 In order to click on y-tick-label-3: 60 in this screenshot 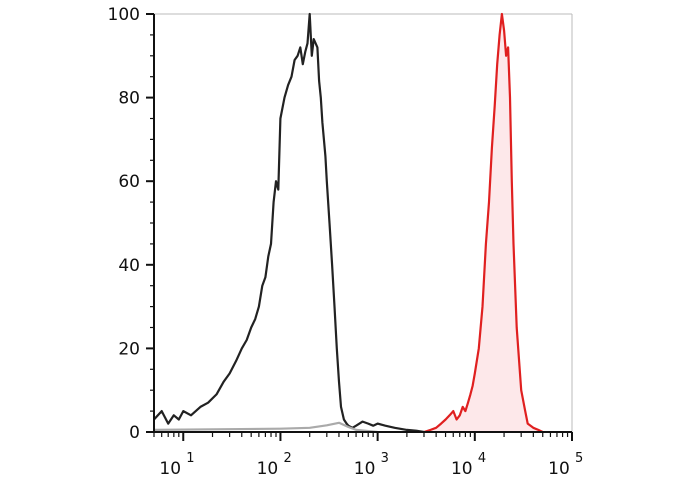, I will do `click(129, 182)`.